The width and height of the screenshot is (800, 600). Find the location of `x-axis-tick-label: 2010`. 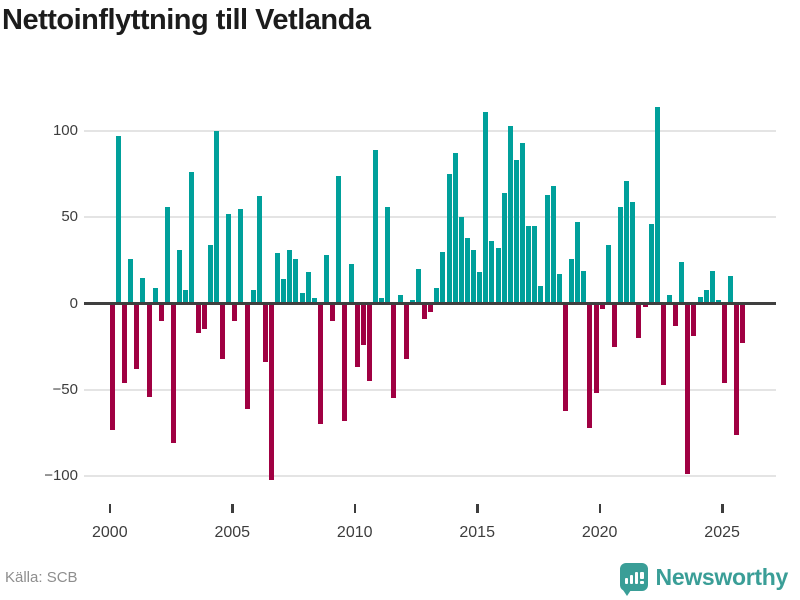

x-axis-tick-label: 2010 is located at coordinates (354, 532).